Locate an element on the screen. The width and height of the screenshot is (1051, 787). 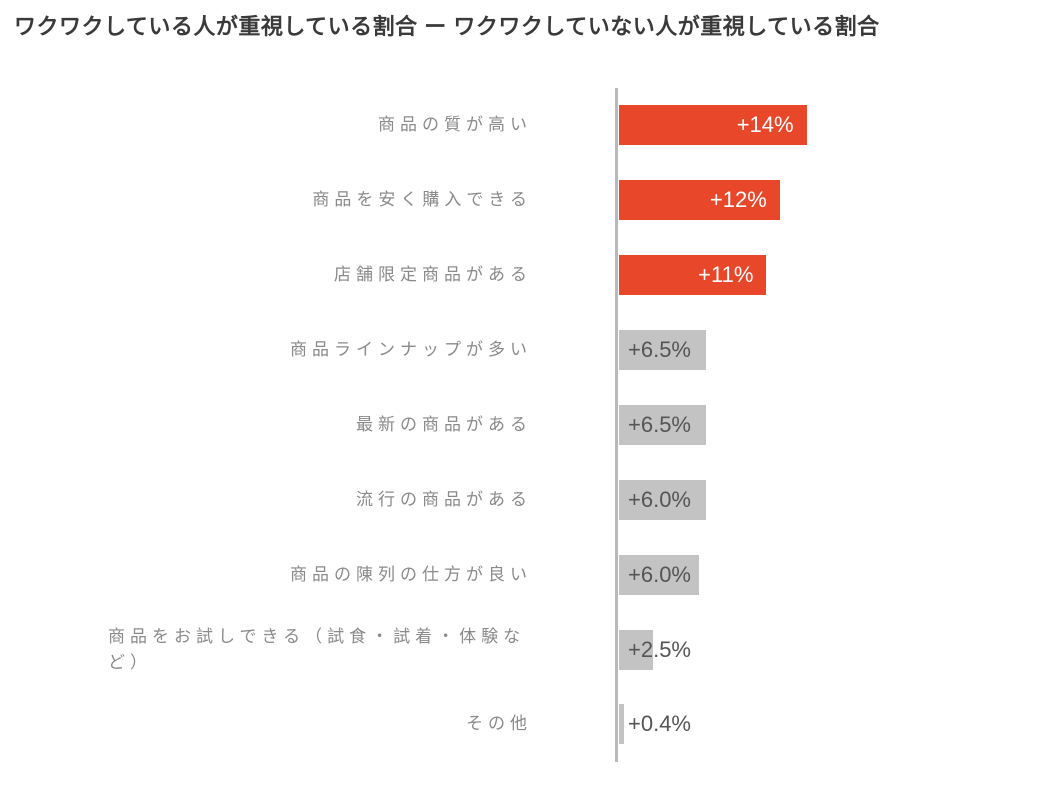
bar: +12% is located at coordinates (699, 200).